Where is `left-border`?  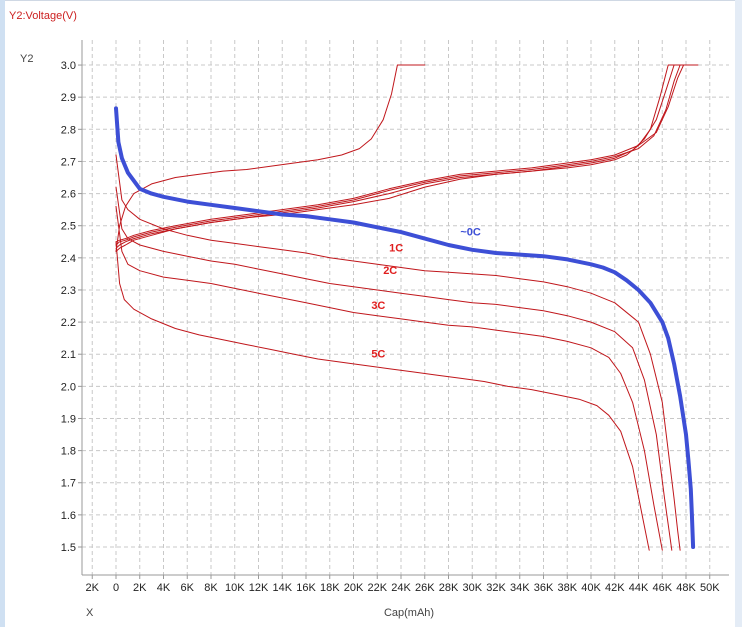
left-border is located at coordinates (2, 313).